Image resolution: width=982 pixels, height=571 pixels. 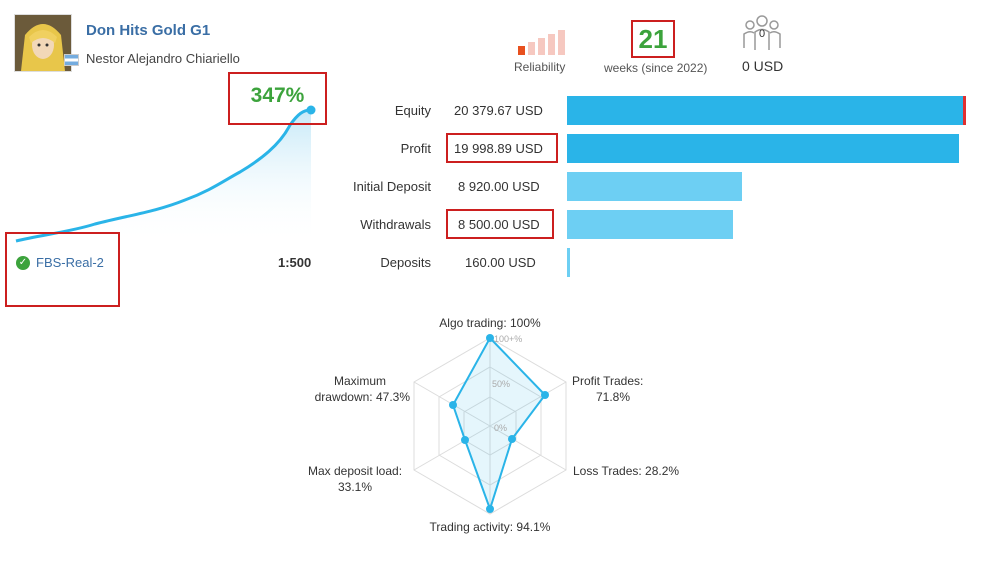 What do you see at coordinates (163, 177) in the screenshot?
I see `growth-area` at bounding box center [163, 177].